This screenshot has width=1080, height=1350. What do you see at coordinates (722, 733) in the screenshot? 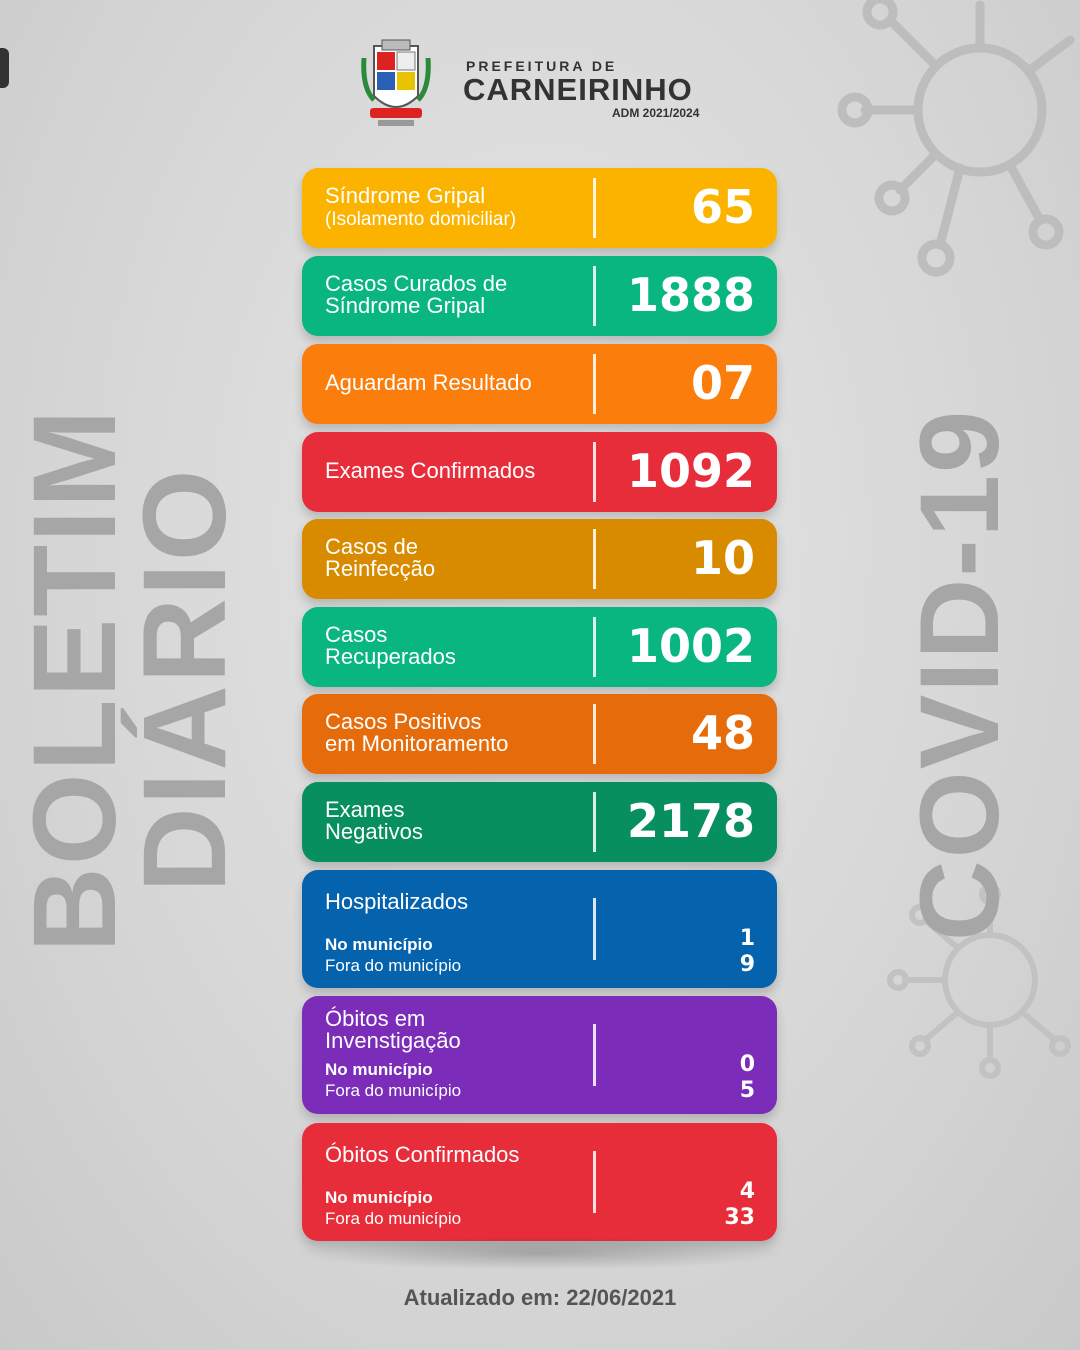
I see `stat-value: 48` at bounding box center [722, 733].